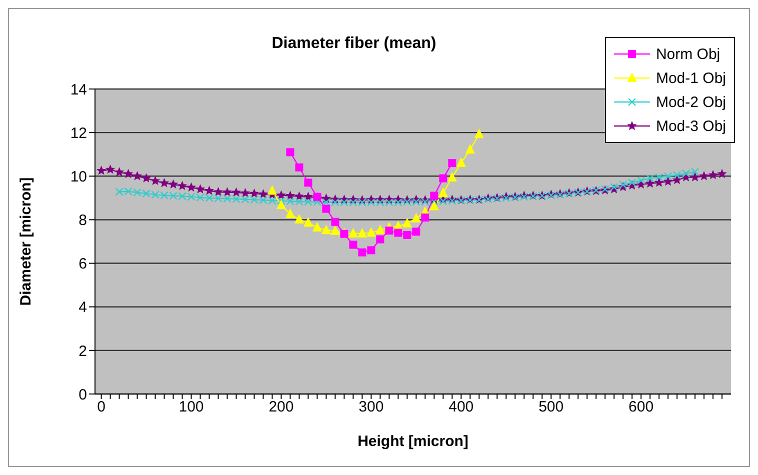 Image resolution: width=758 pixels, height=475 pixels. Describe the element at coordinates (691, 126) in the screenshot. I see `legend-label: Mod-3 Obj` at that location.